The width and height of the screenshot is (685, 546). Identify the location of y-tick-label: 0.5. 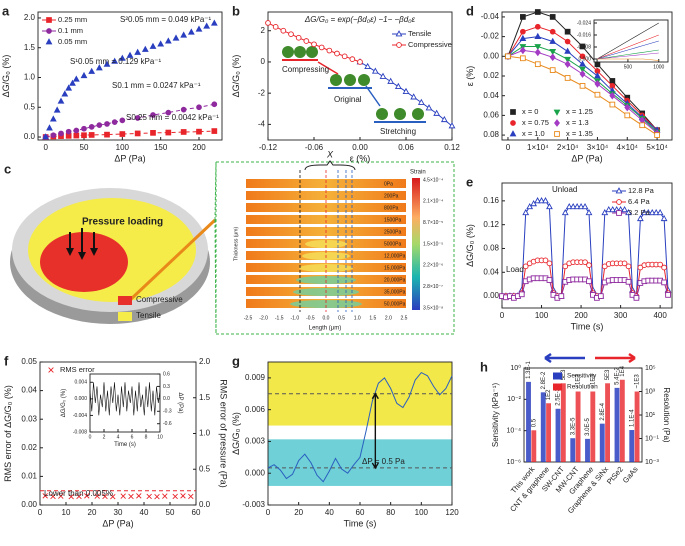
(30, 106).